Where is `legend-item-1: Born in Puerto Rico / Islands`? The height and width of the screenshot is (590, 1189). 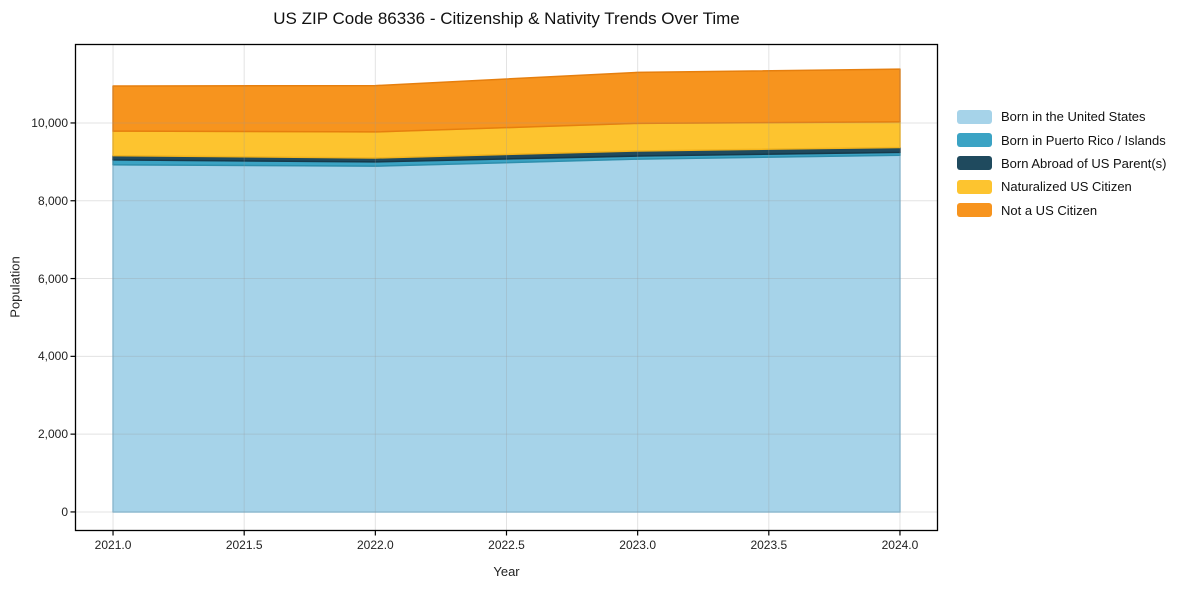
legend-item-1: Born in Puerto Rico / Islands is located at coordinates (1061, 139).